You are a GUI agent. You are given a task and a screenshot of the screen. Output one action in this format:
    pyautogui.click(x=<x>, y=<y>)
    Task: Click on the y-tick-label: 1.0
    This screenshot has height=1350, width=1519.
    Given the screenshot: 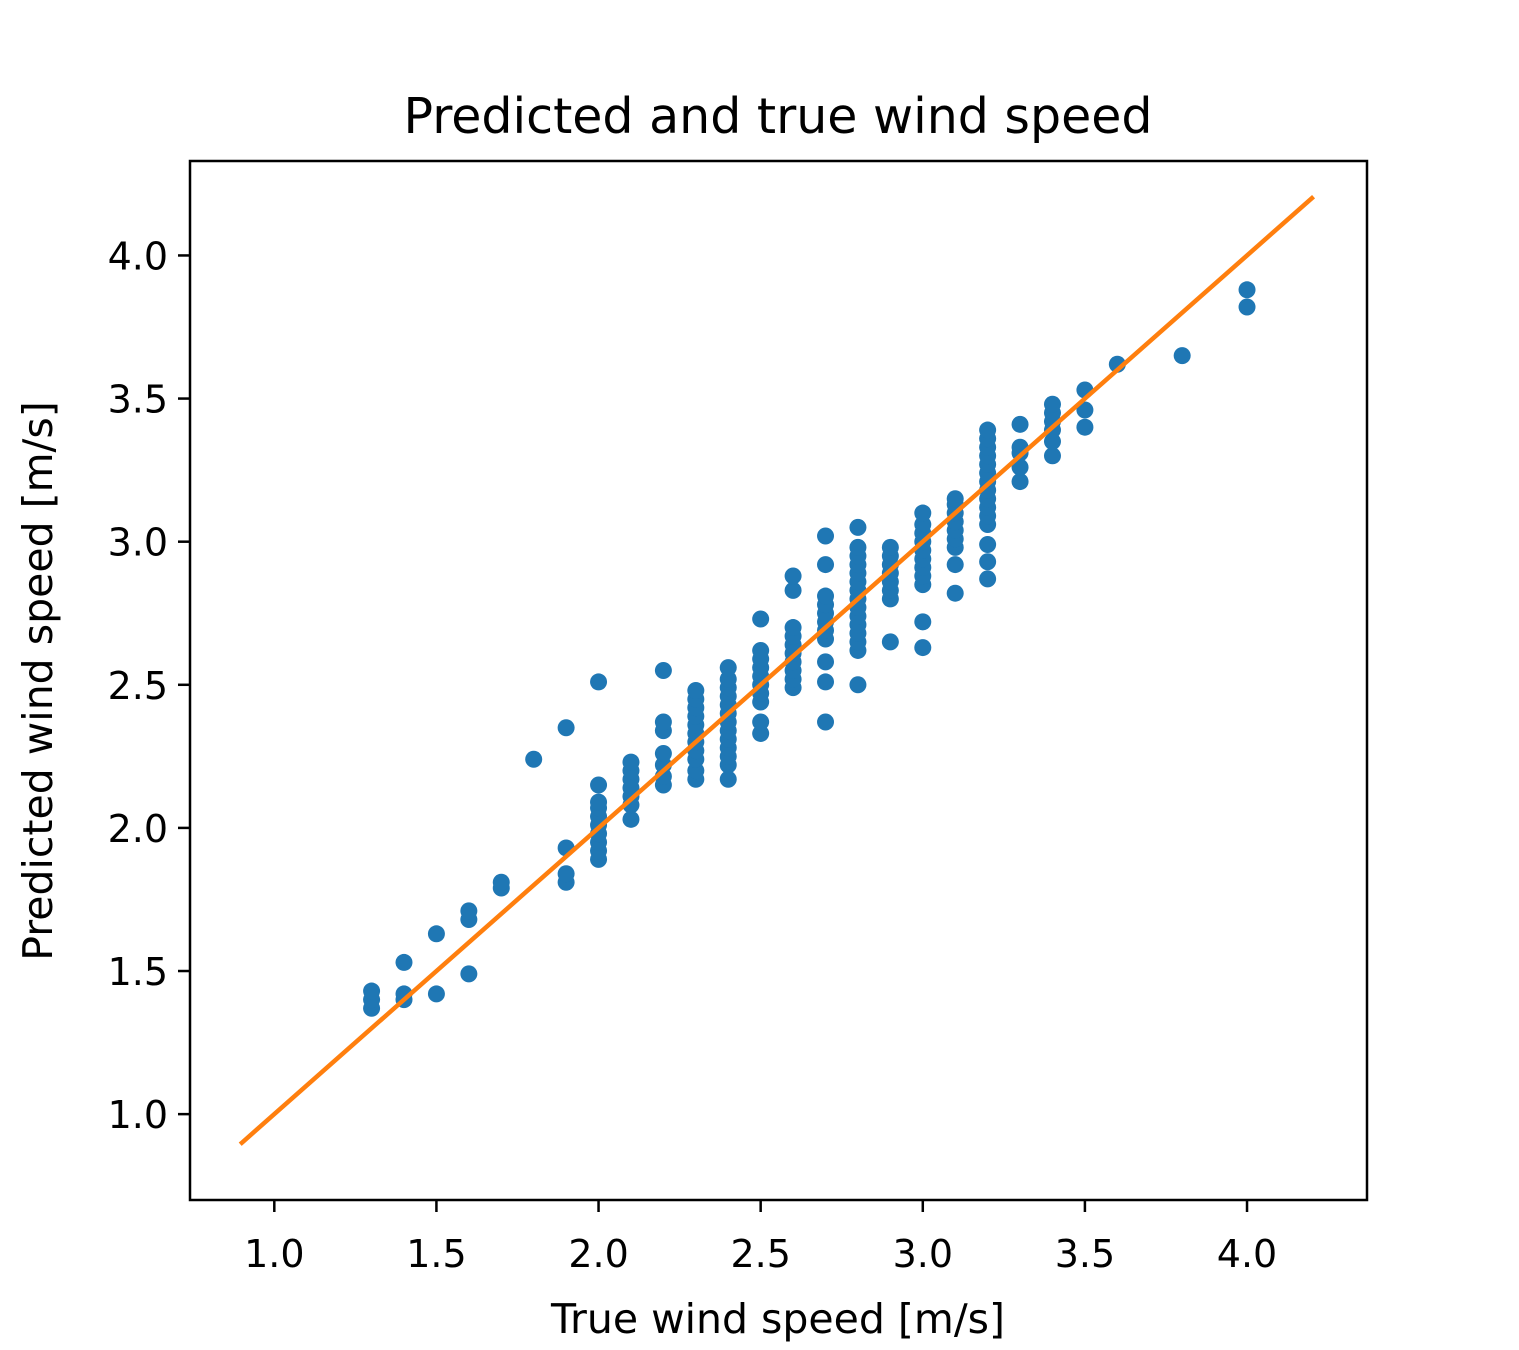 What is the action you would take?
    pyautogui.click(x=138, y=1115)
    